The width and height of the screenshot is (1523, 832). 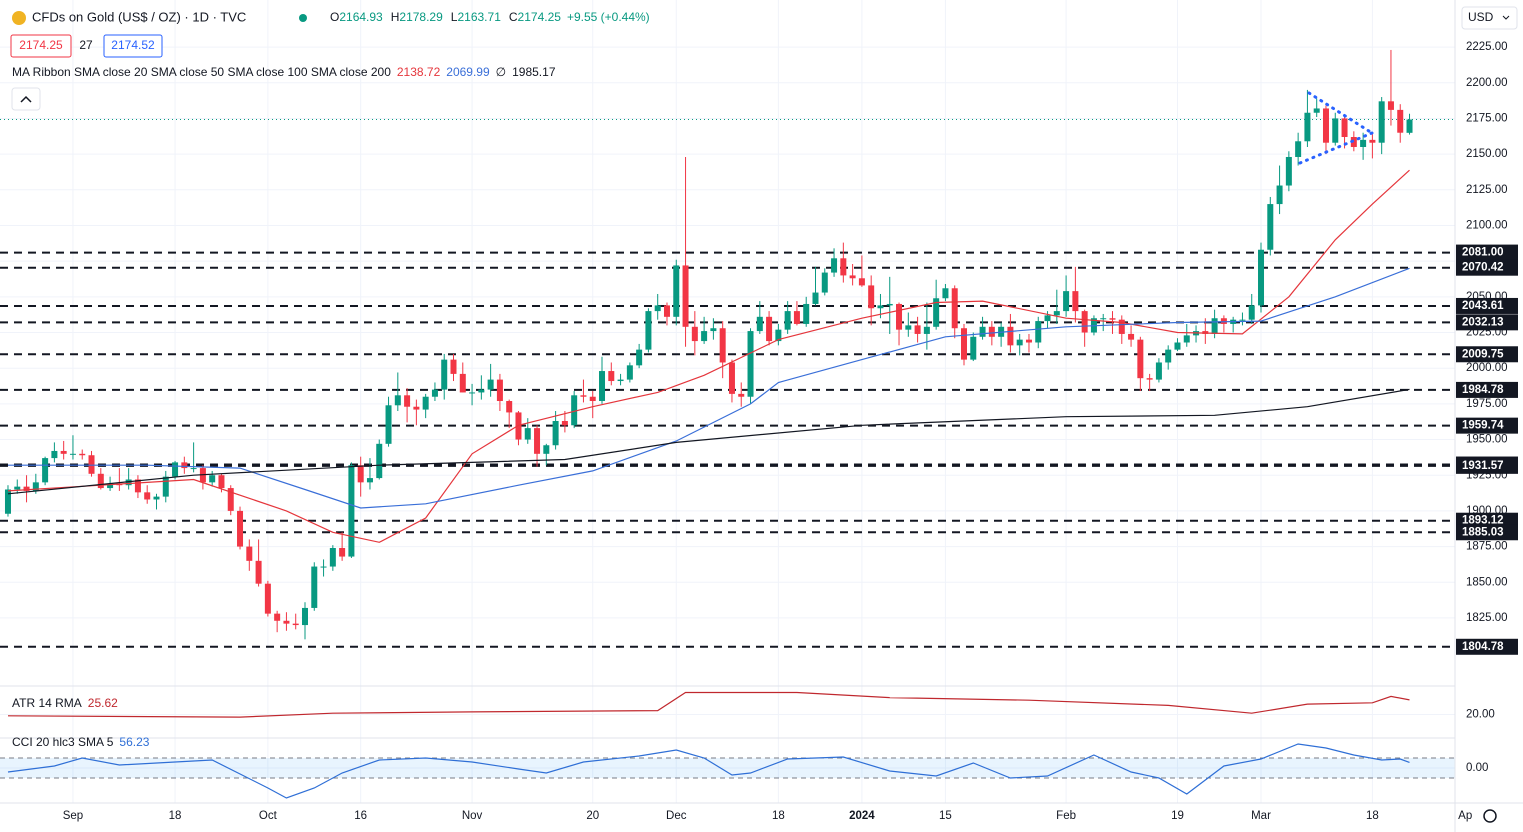 I want to click on quote-key: C, so click(x=513, y=17).